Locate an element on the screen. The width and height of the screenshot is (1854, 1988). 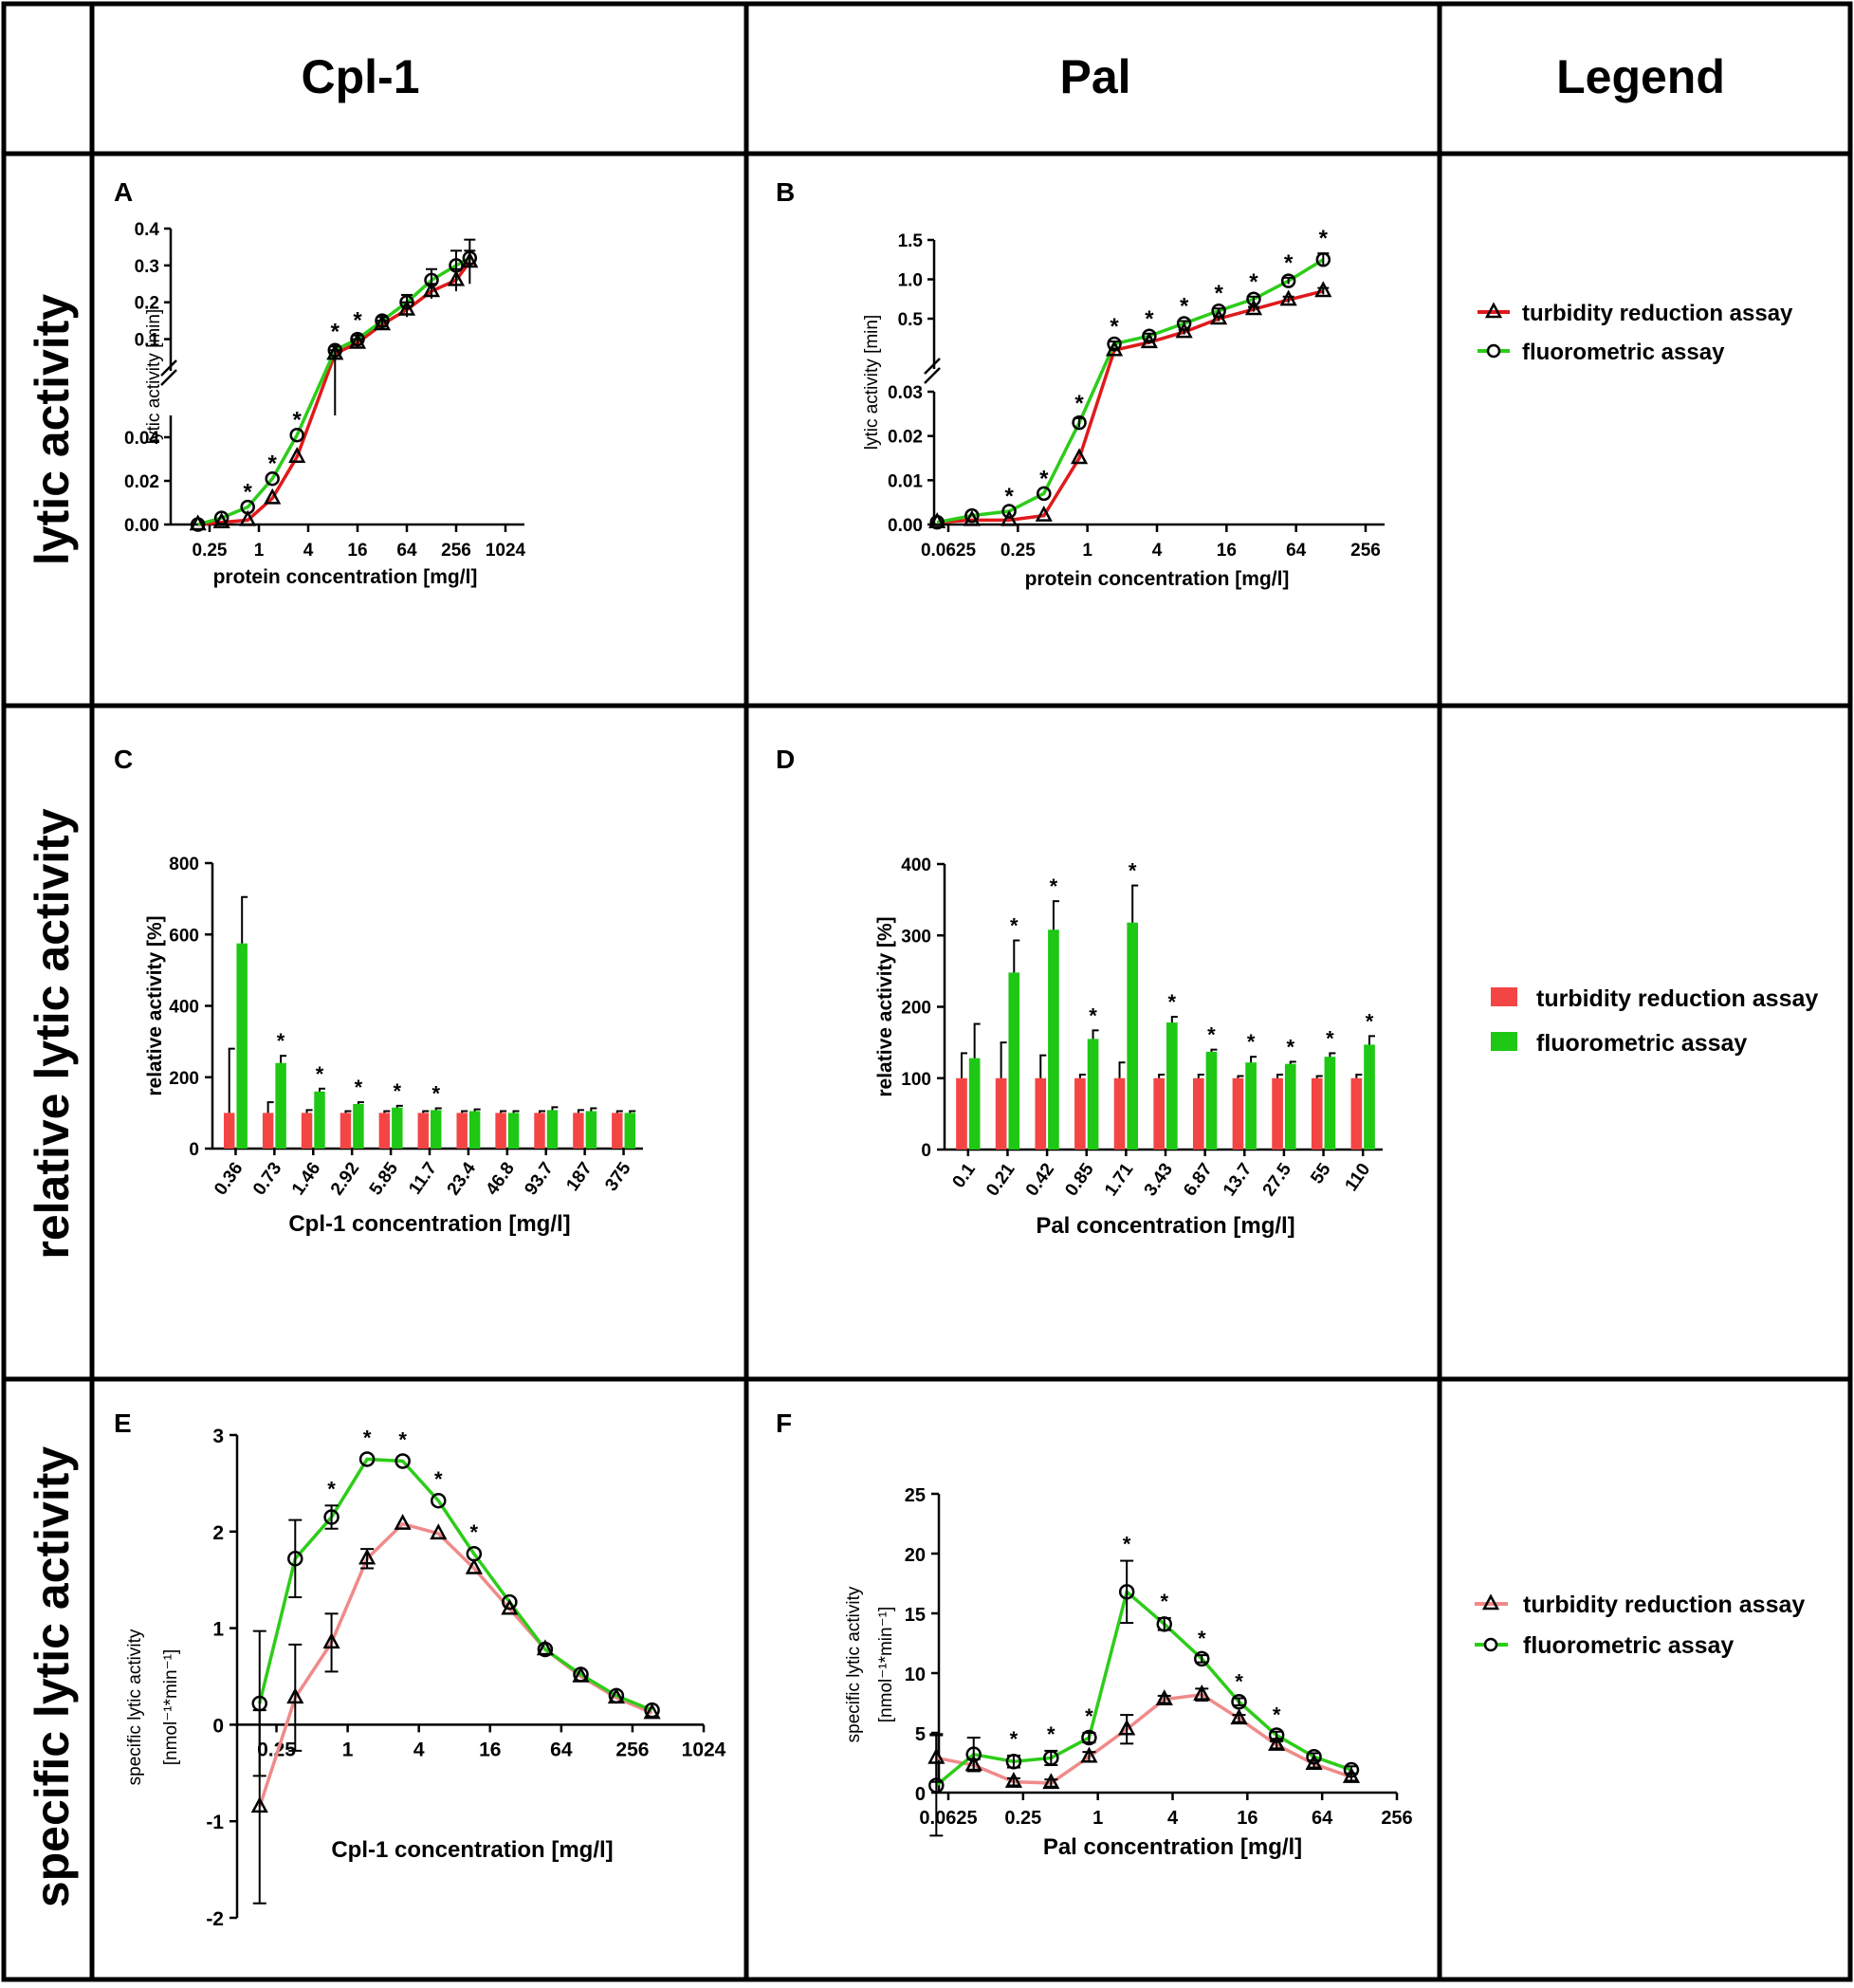
x-tick-label: 13.7 is located at coordinates (1238, 1180).